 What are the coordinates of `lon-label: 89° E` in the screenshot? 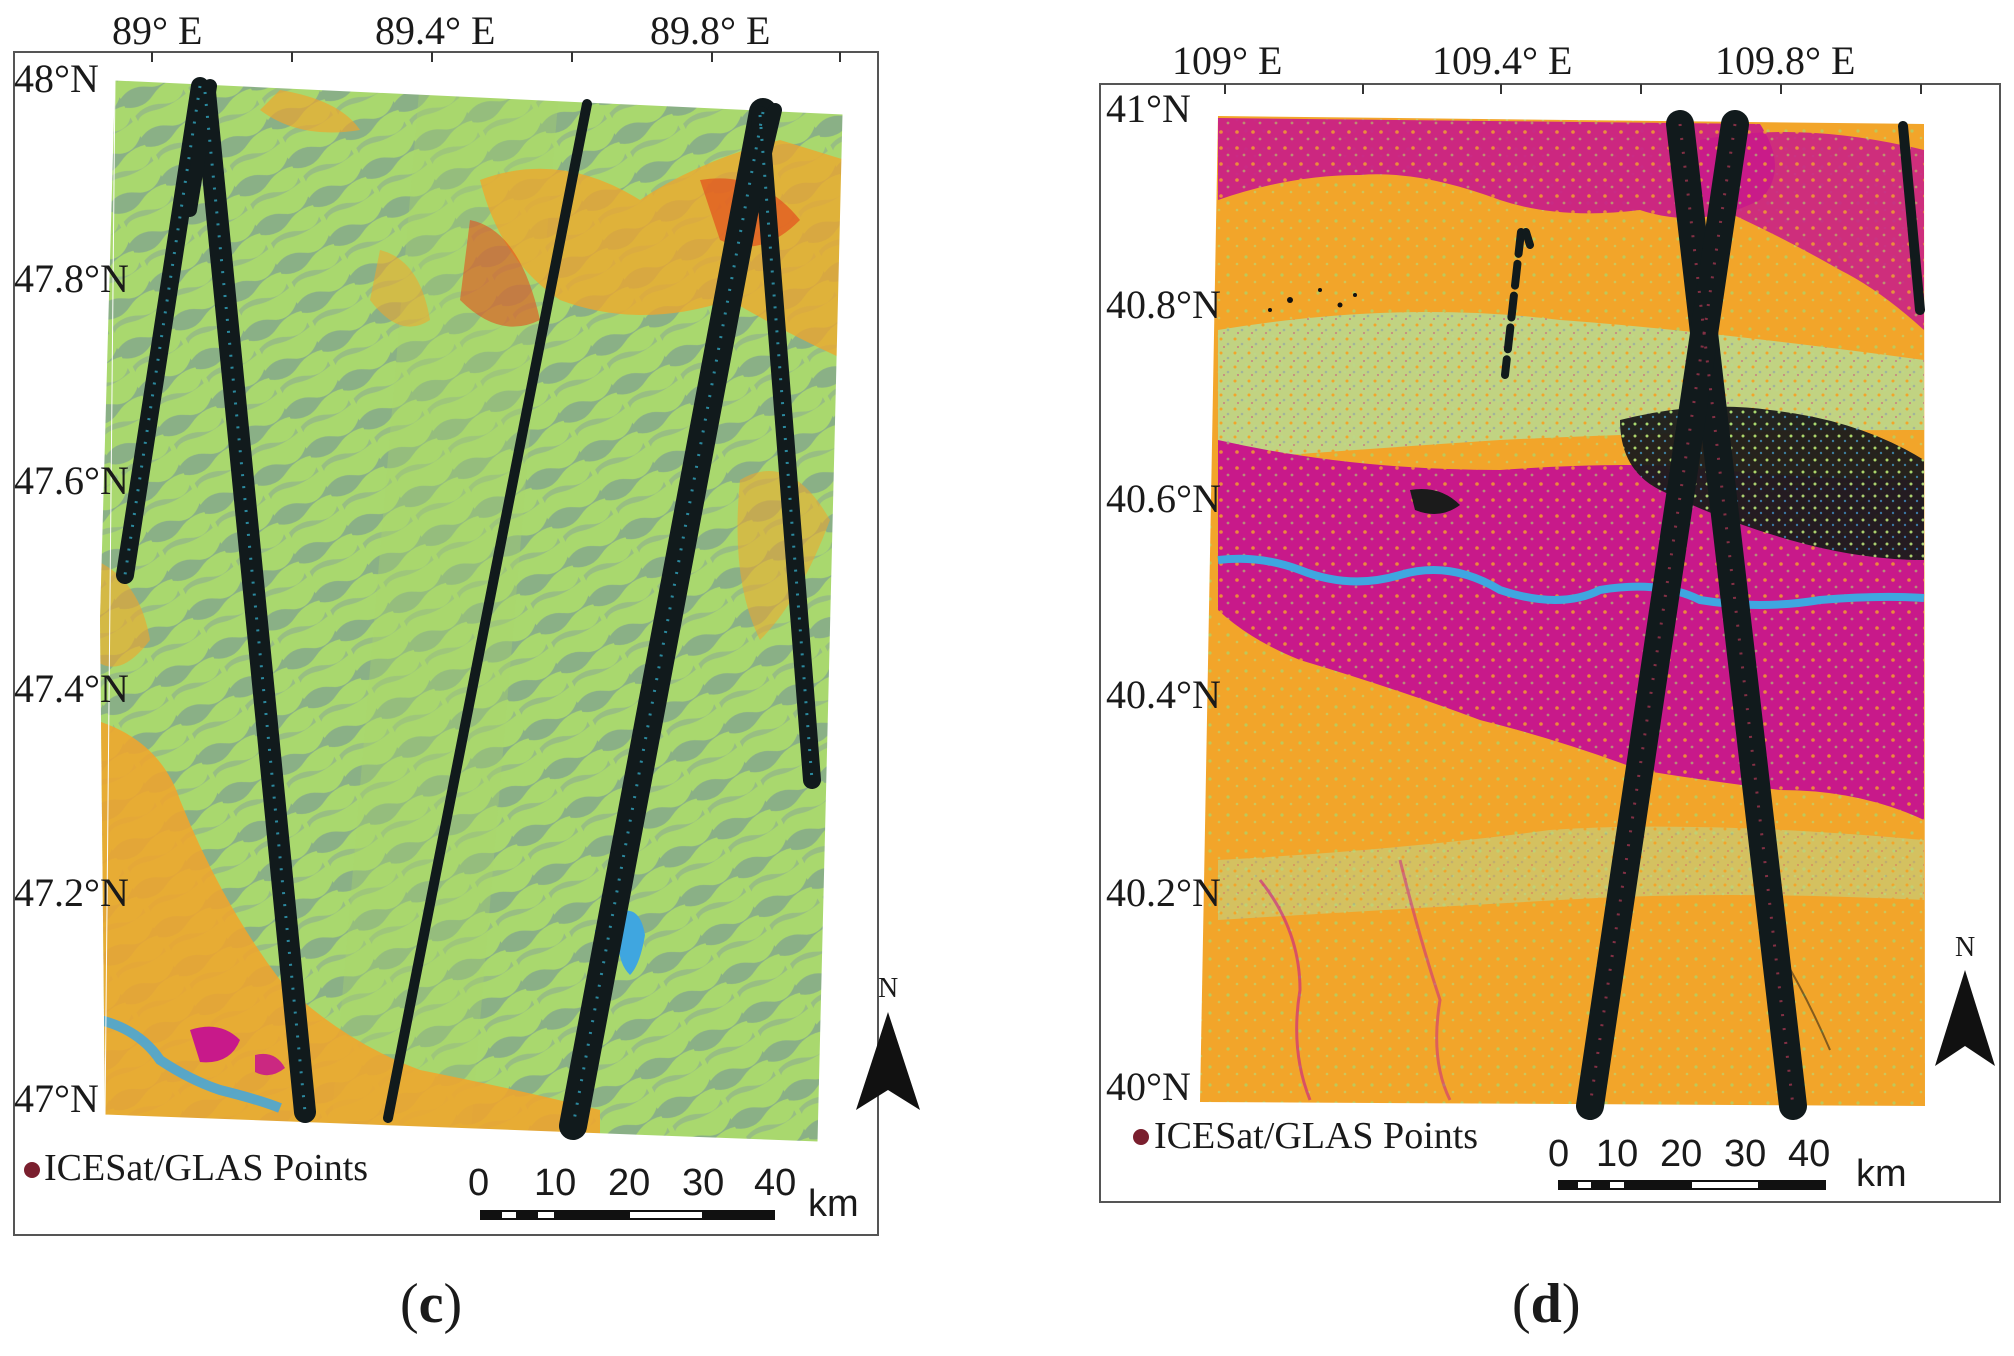 It's located at (157, 30).